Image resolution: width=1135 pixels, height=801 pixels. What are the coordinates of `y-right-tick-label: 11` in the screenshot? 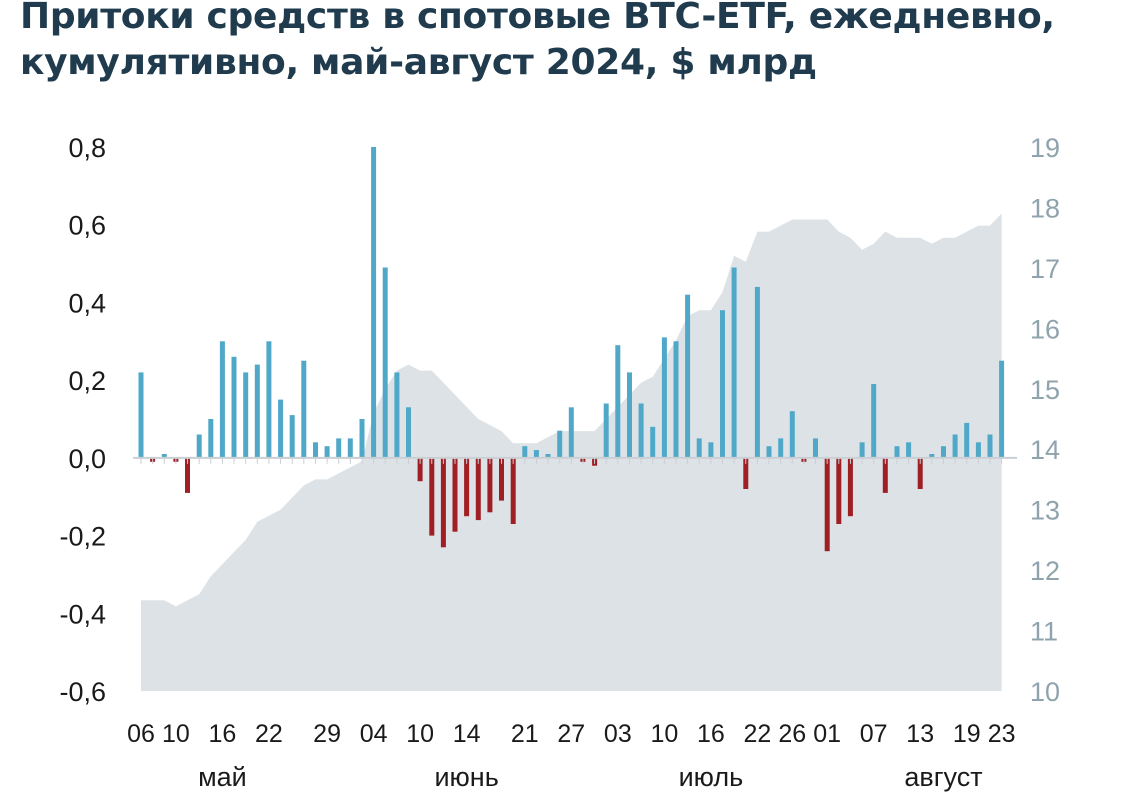 It's located at (1044, 632).